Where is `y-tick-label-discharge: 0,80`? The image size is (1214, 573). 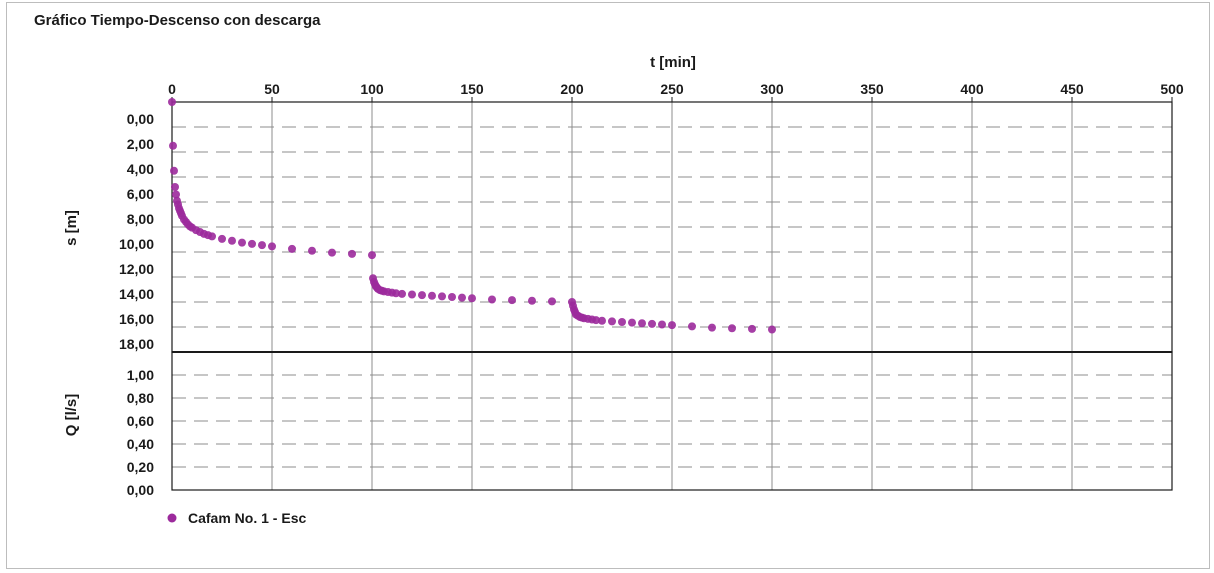
y-tick-label-discharge: 0,80 is located at coordinates (140, 398).